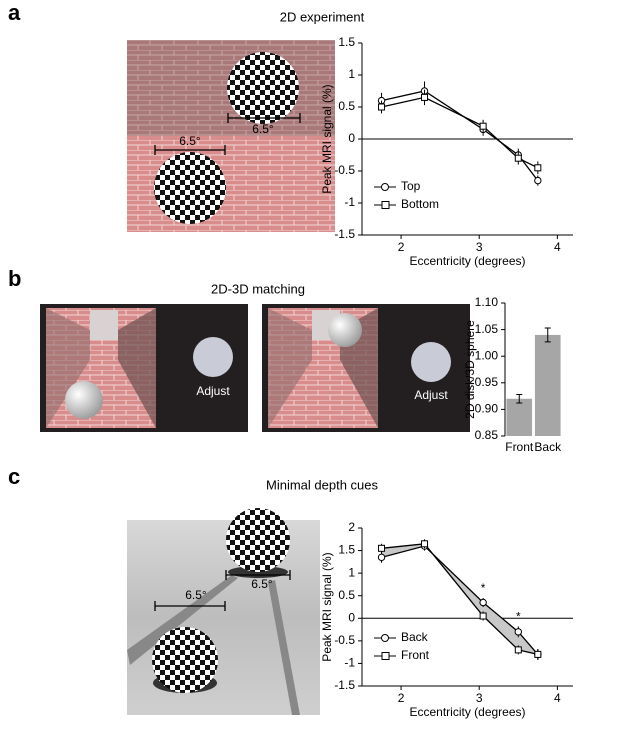 Image resolution: width=644 pixels, height=737 pixels. Describe the element at coordinates (487, 329) in the screenshot. I see `y-tick-label: 1.05` at that location.